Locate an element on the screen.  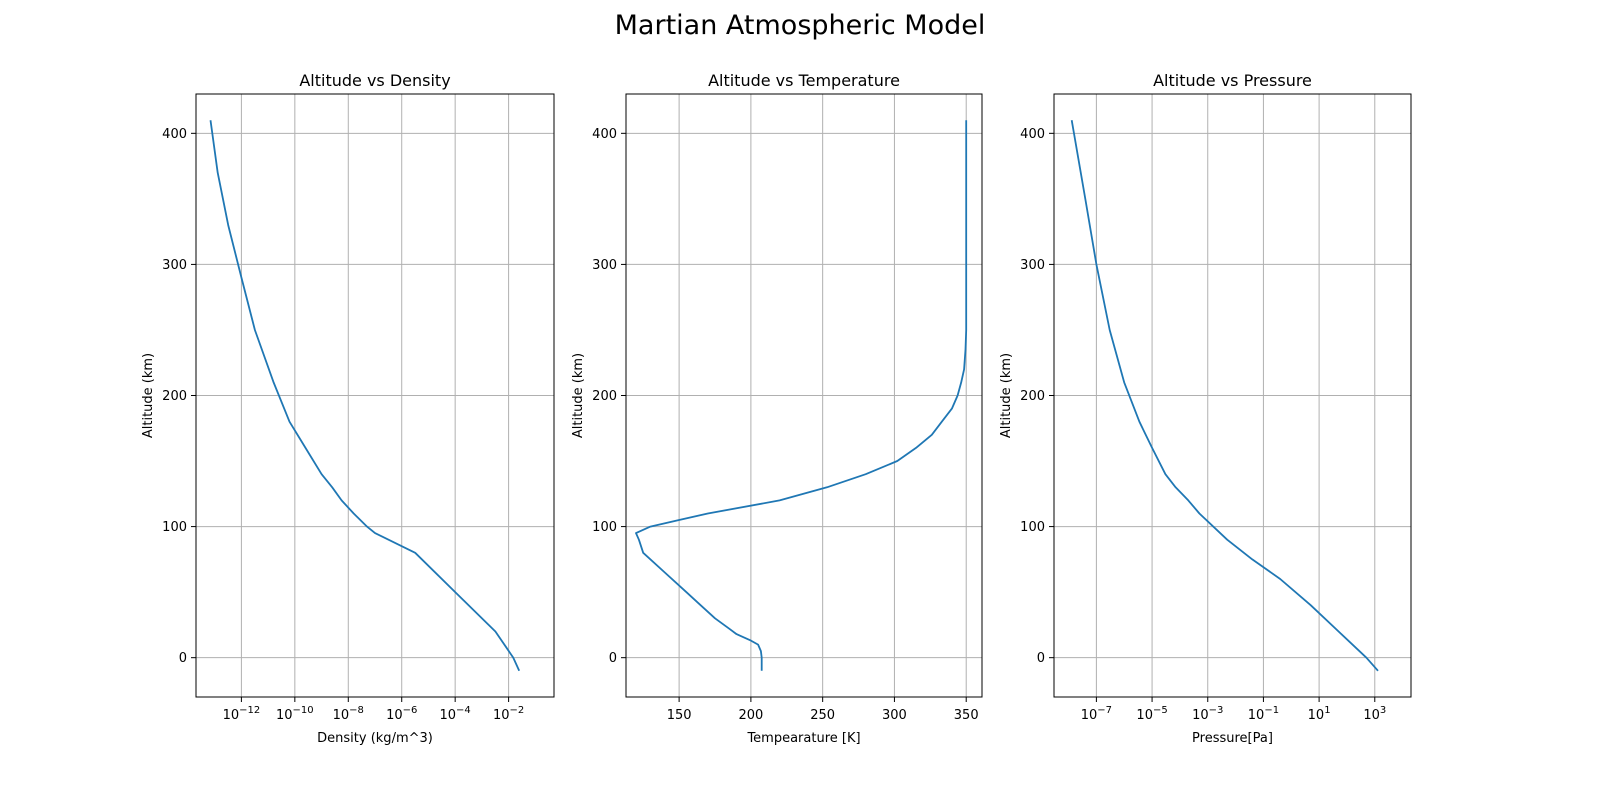
x-axis-label: Pressure[Pa] is located at coordinates (1232, 738).